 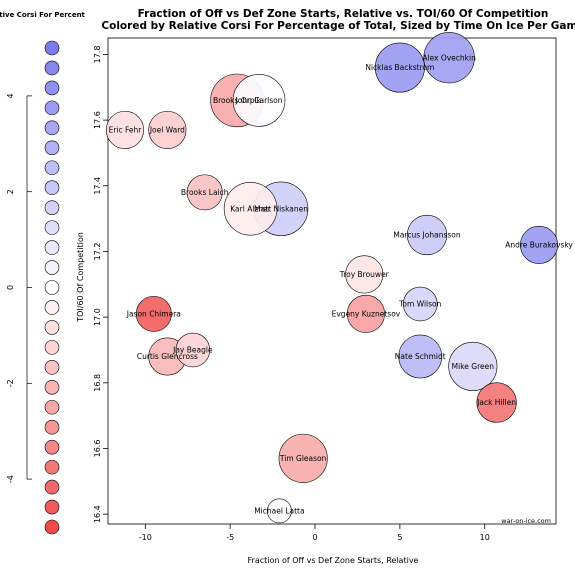 I want to click on point-label: Jack Hillen, so click(x=496, y=402).